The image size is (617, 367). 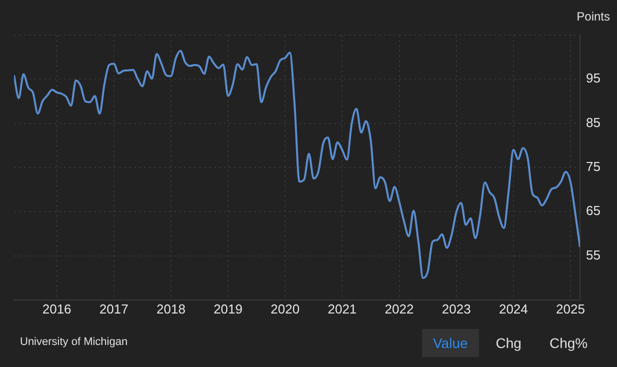 What do you see at coordinates (342, 308) in the screenshot?
I see `x-tick-label: 2021` at bounding box center [342, 308].